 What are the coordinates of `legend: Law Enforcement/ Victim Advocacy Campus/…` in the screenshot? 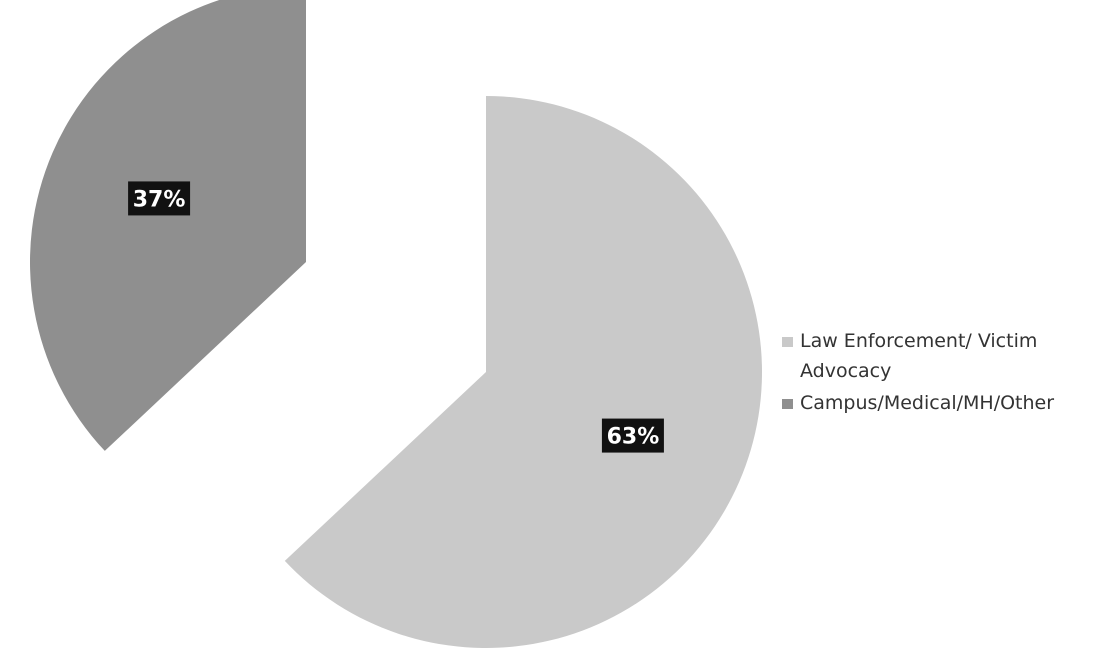 It's located at (950, 373).